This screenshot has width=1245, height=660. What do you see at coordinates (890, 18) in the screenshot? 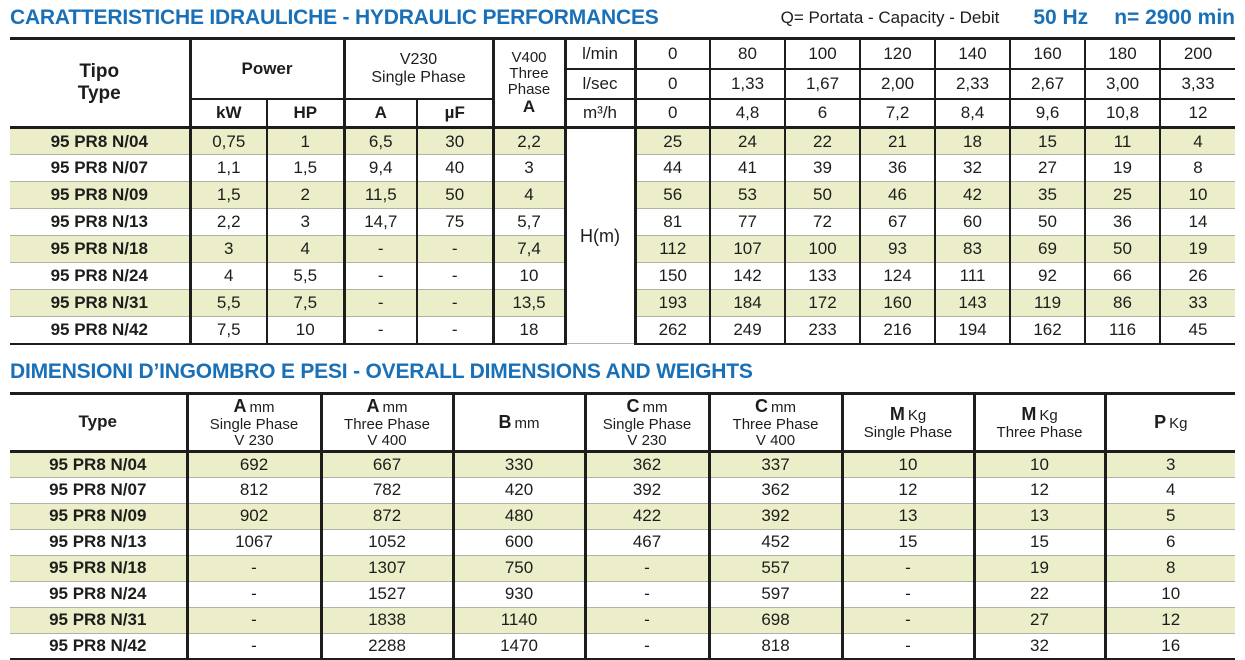
I see `capacity-note: Q= Portata - Capacity - Debit` at bounding box center [890, 18].